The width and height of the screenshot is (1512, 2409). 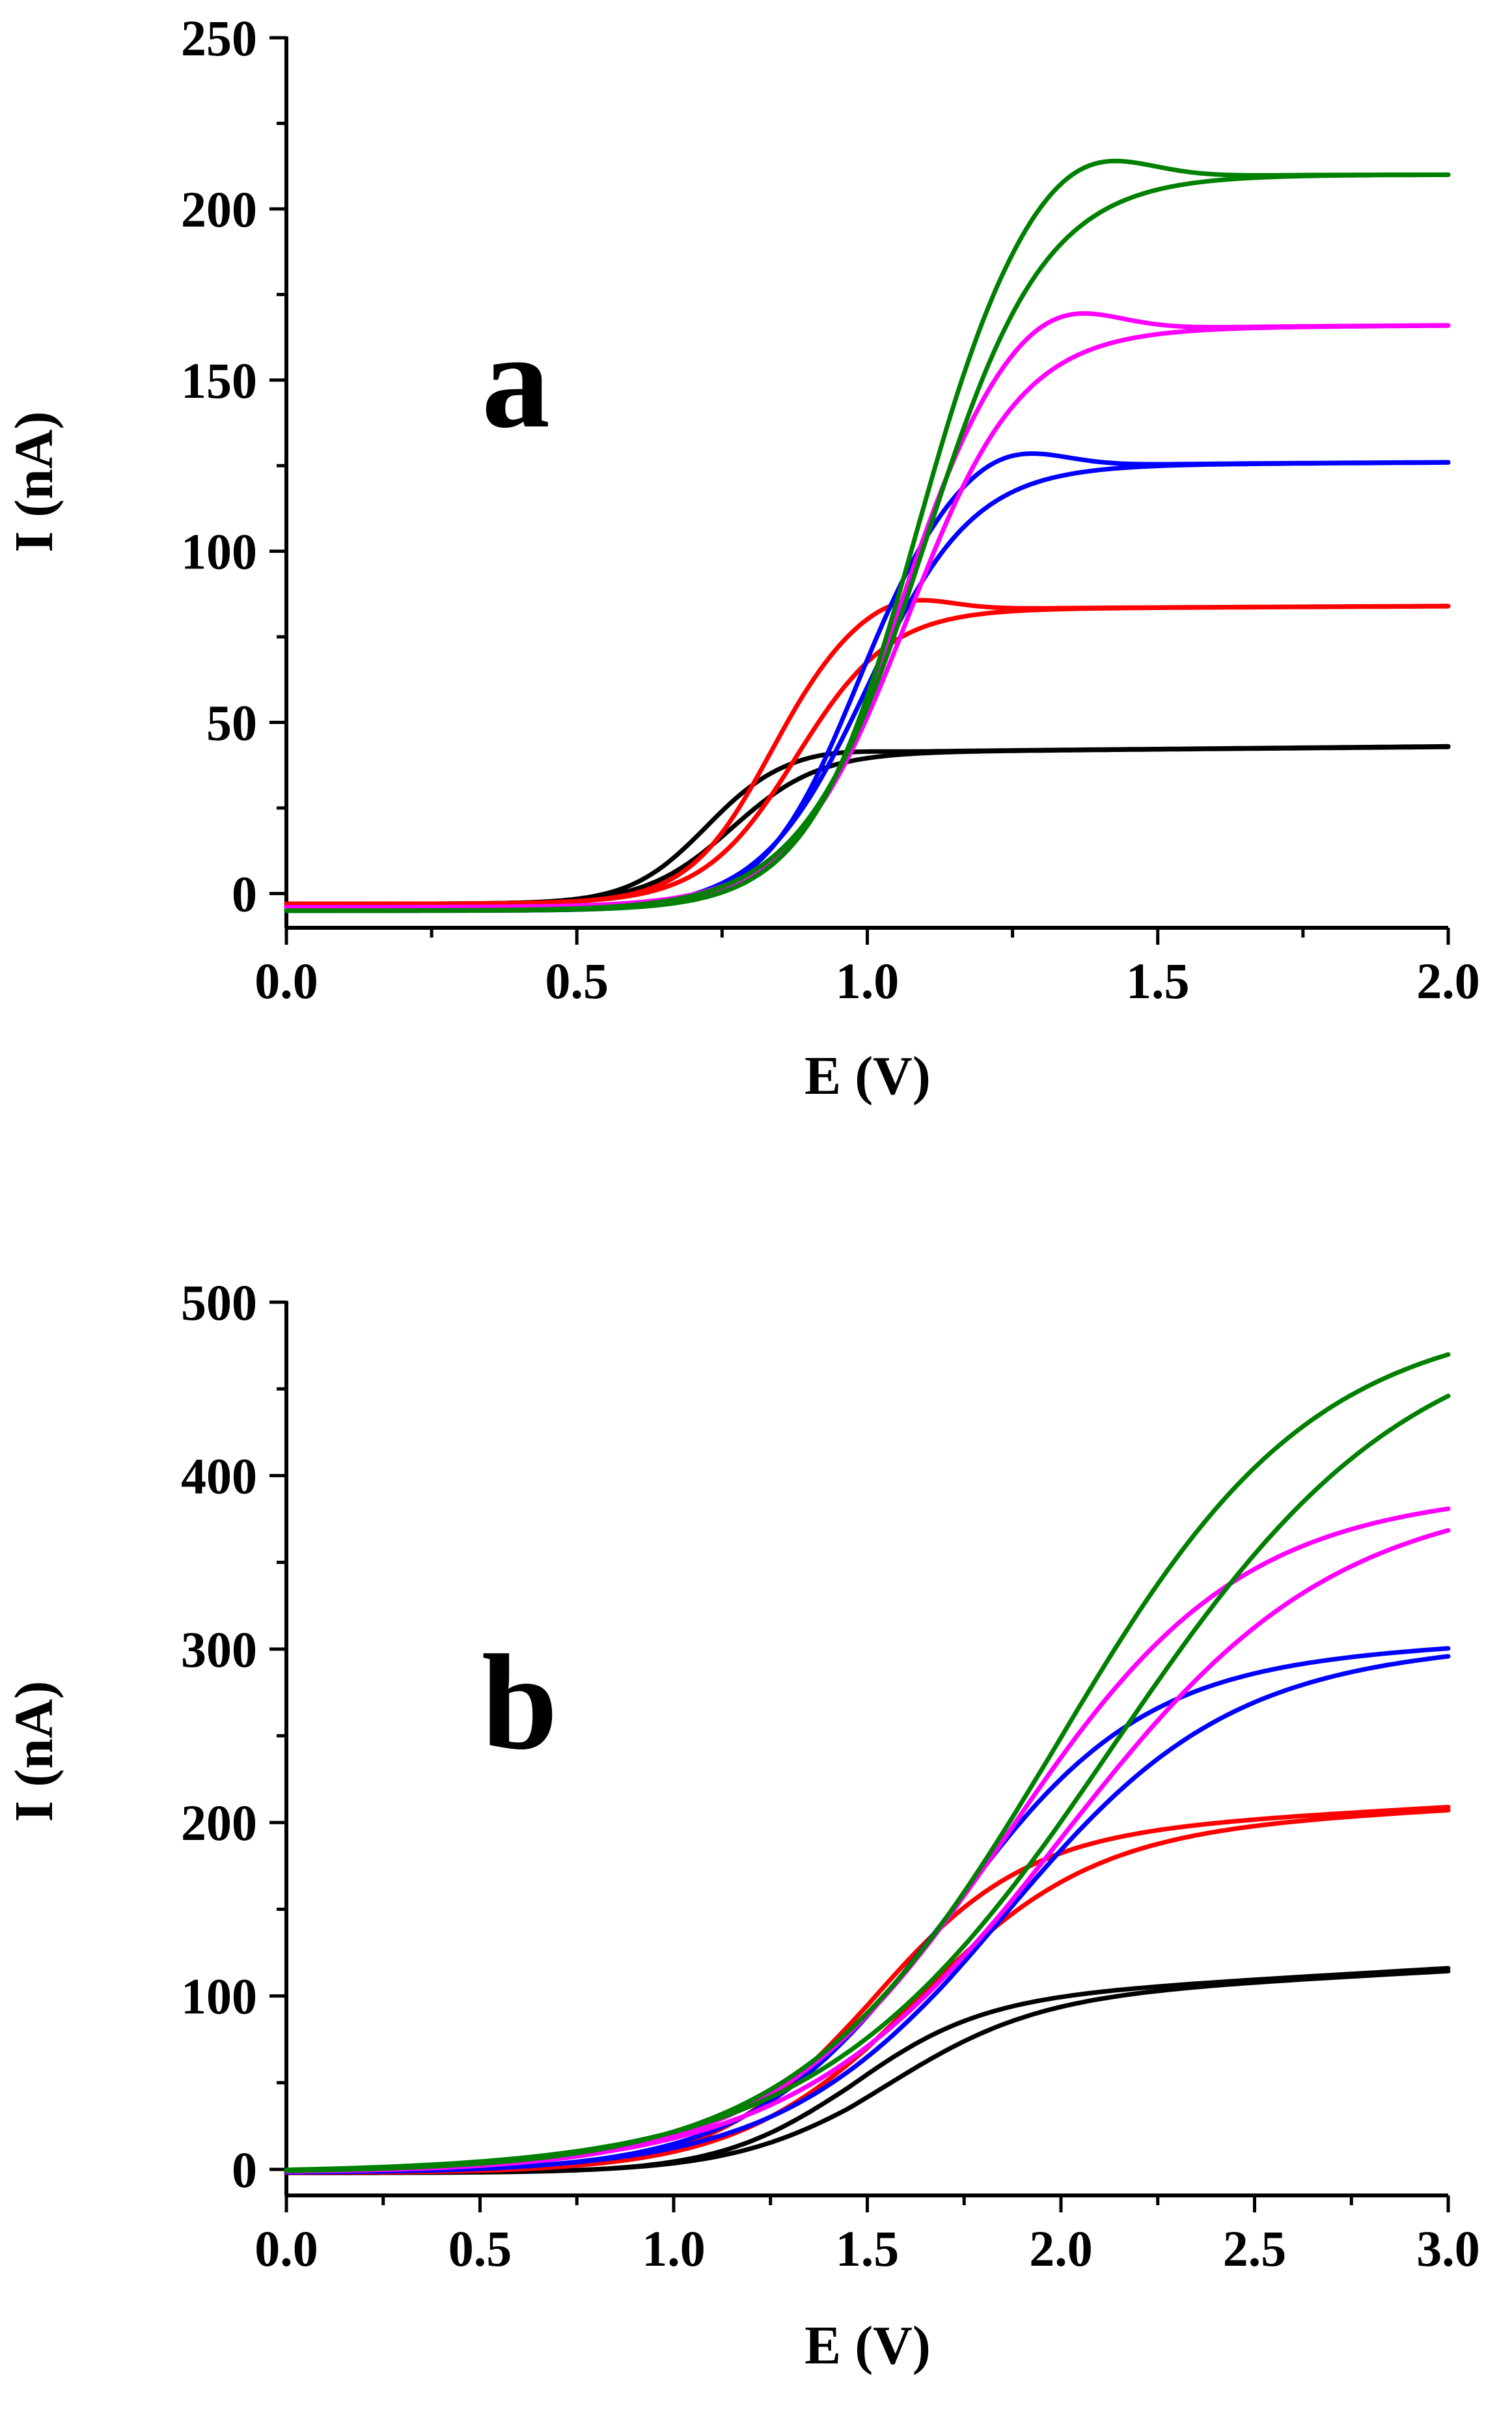 I want to click on y-tick-label: 400, so click(x=219, y=1475).